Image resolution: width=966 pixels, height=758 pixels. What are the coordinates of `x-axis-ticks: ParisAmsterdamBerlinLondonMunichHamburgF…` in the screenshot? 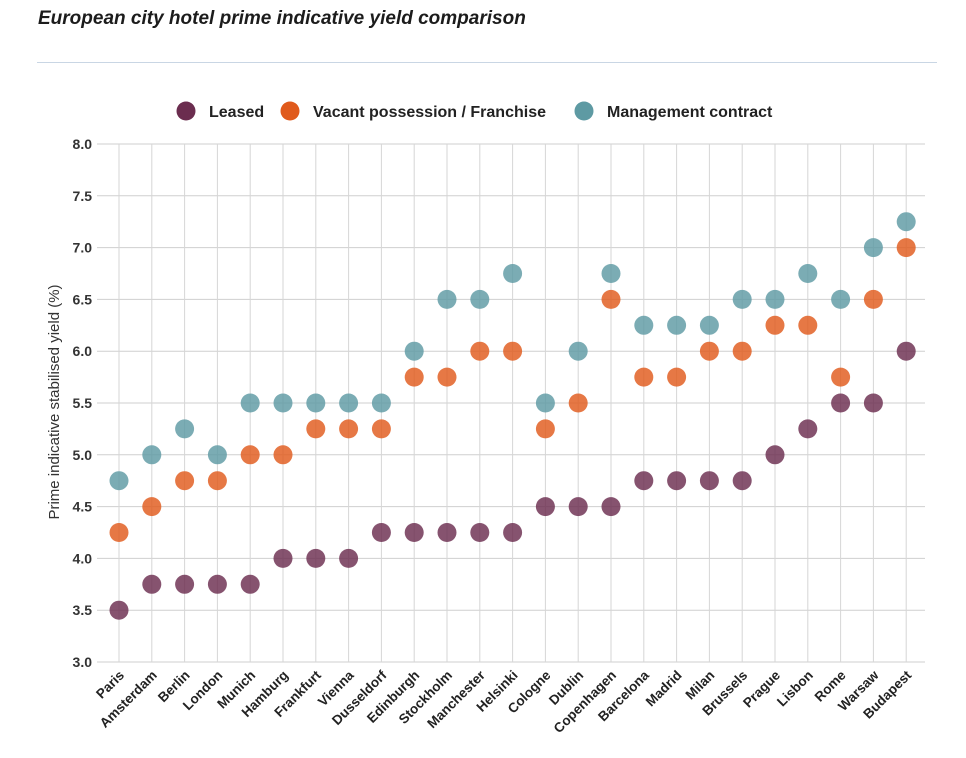 It's located at (504, 701).